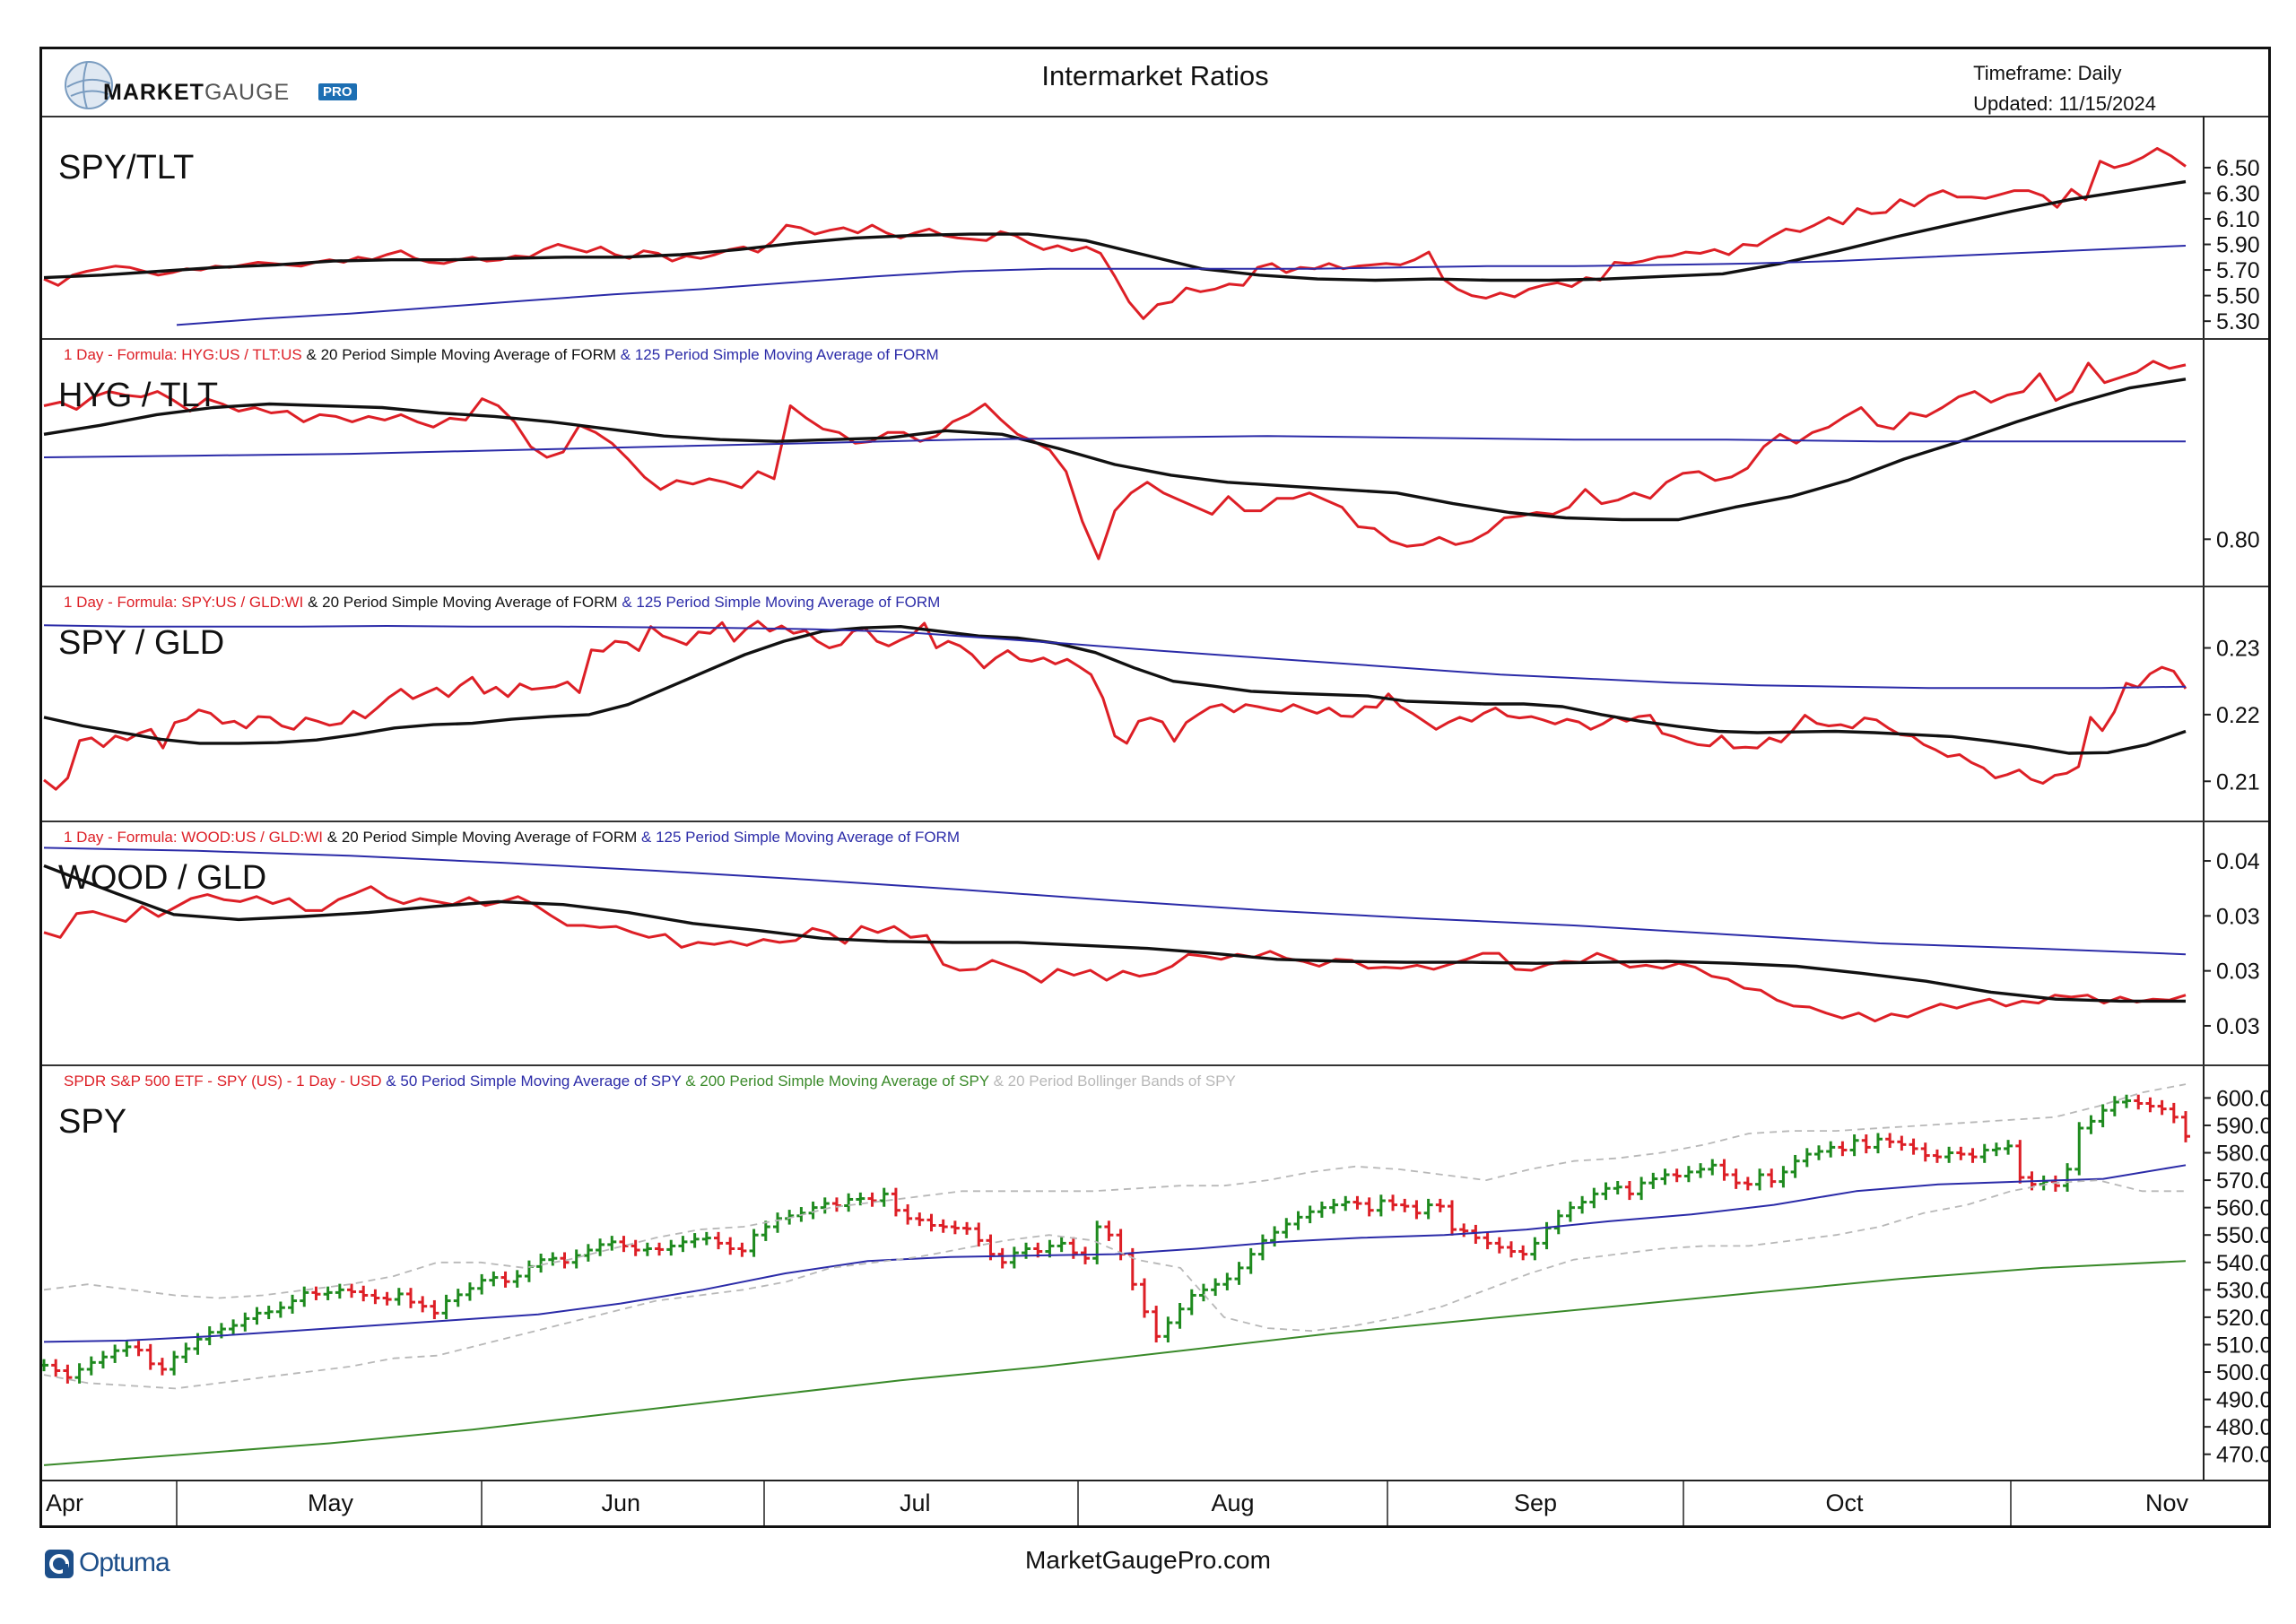 The height and width of the screenshot is (1624, 2296). What do you see at coordinates (621, 1502) in the screenshot?
I see `month-label: Jun` at bounding box center [621, 1502].